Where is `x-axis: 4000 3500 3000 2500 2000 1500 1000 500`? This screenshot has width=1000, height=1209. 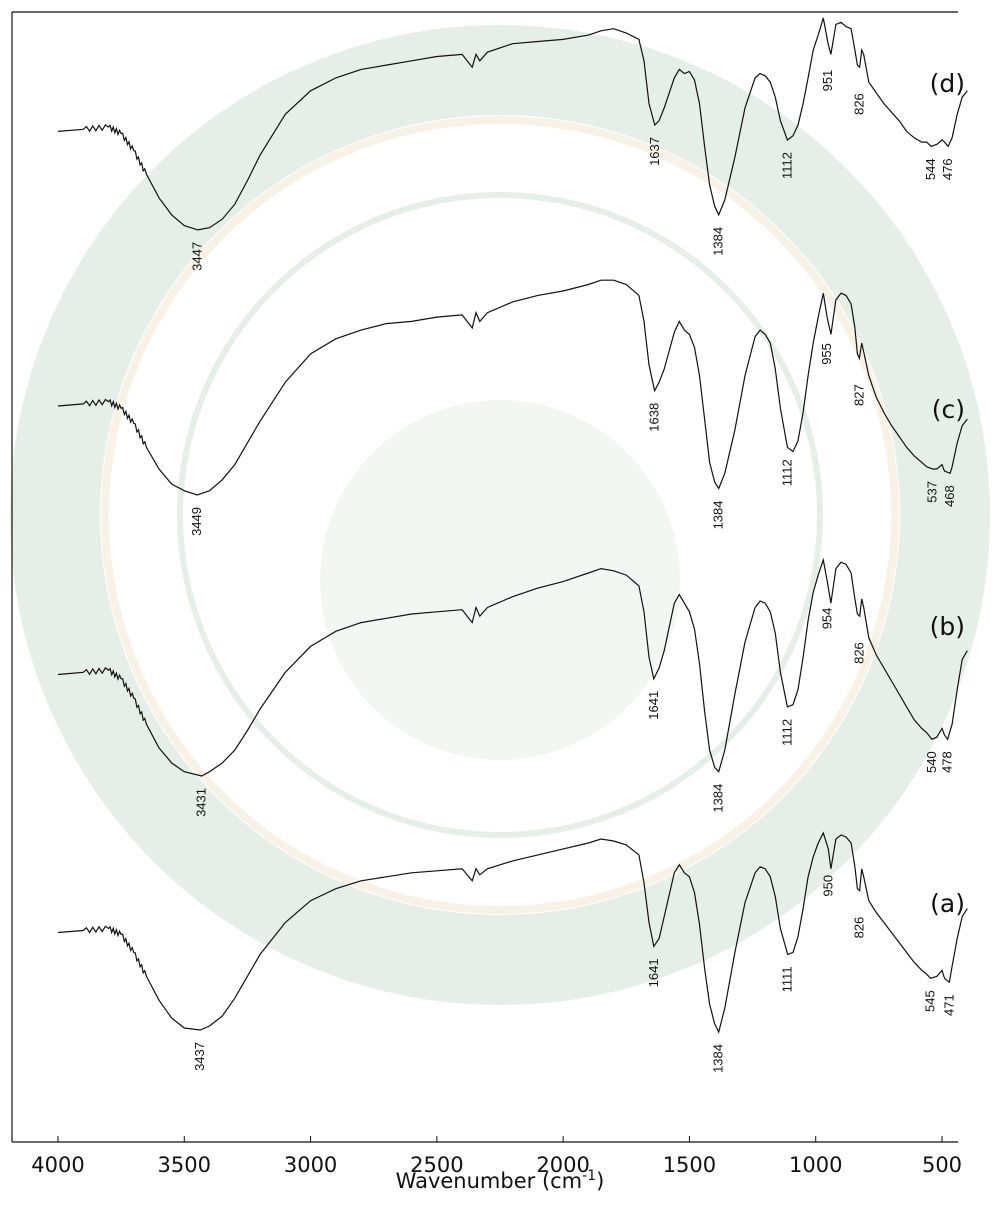
x-axis: 4000 3500 3000 2500 2000 1500 1000 500 is located at coordinates (496, 1156).